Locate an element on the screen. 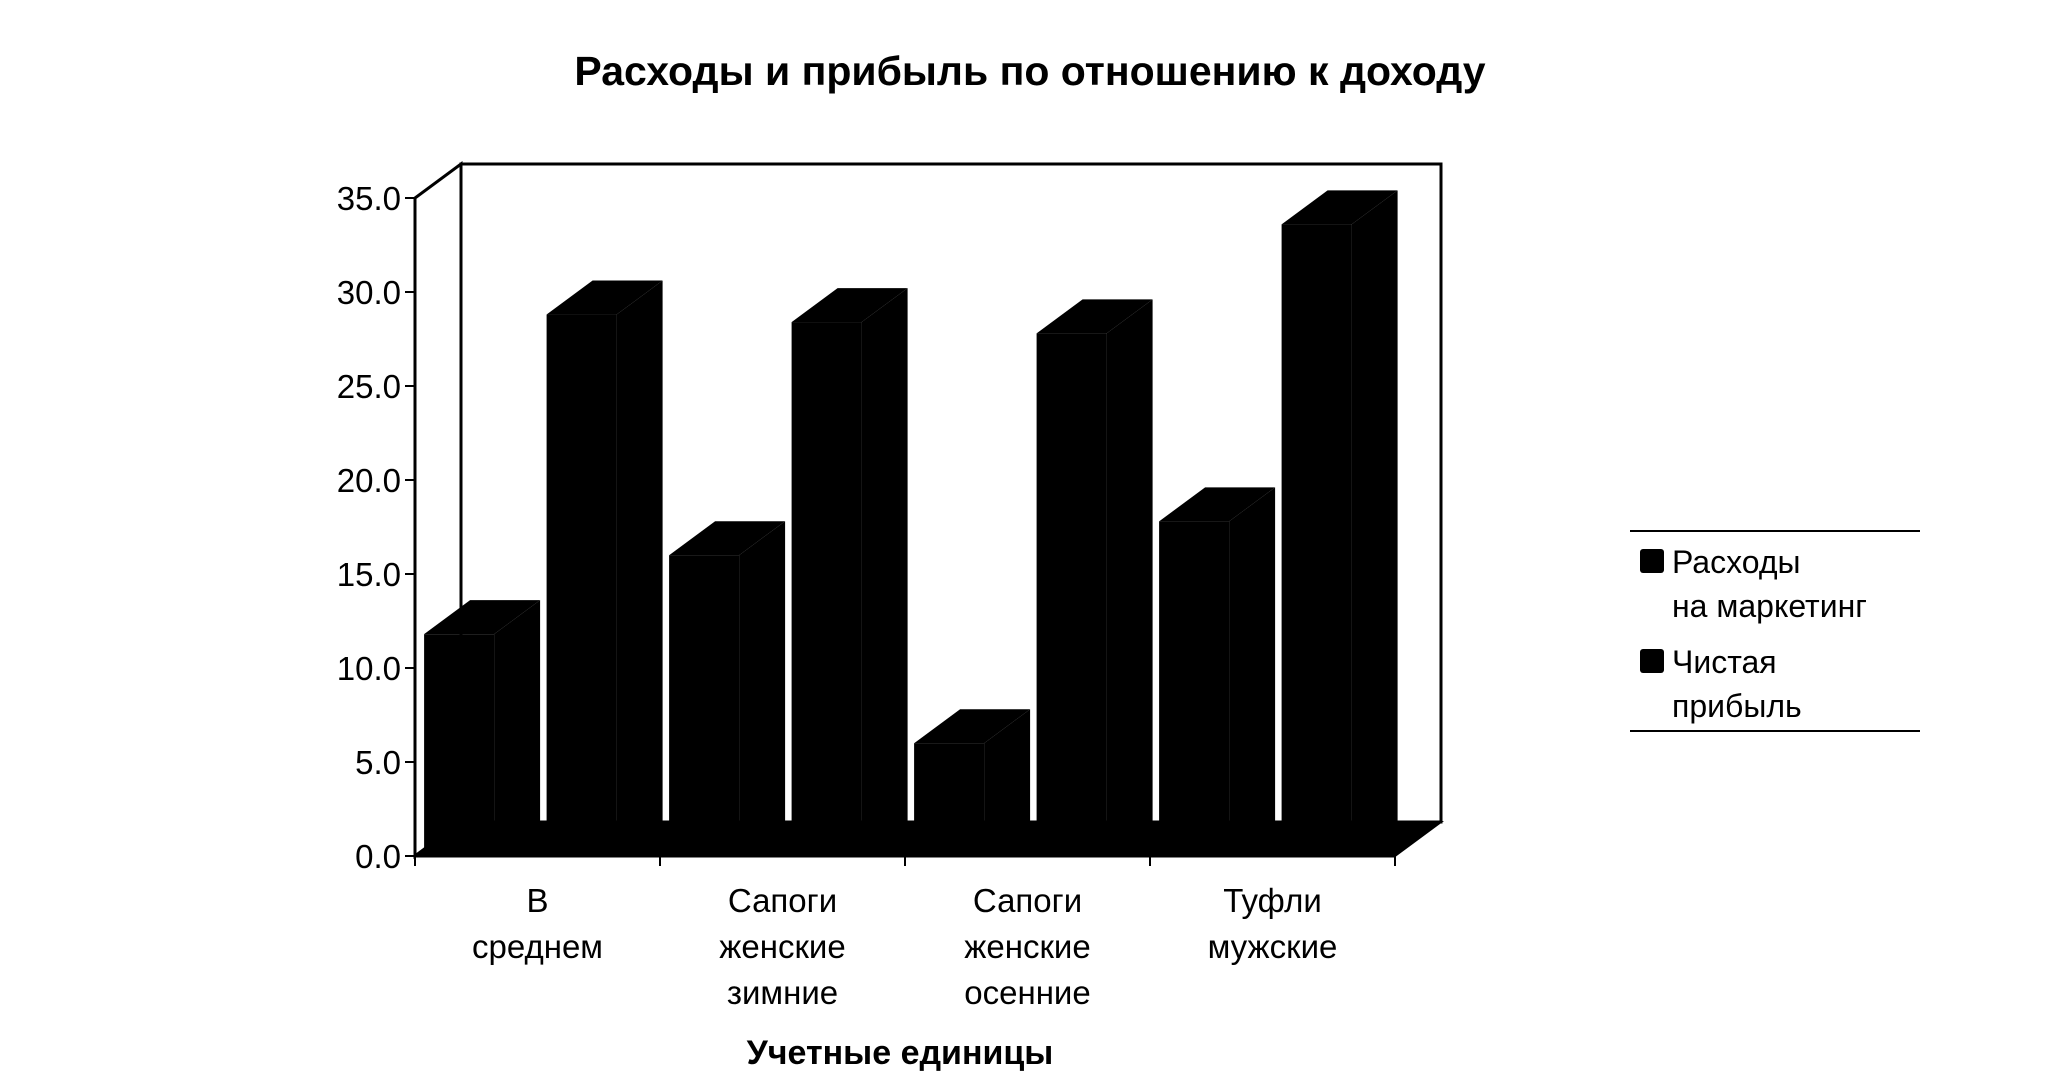 The image size is (2060, 1086). y-tick-label: 20.0 is located at coordinates (369, 480).